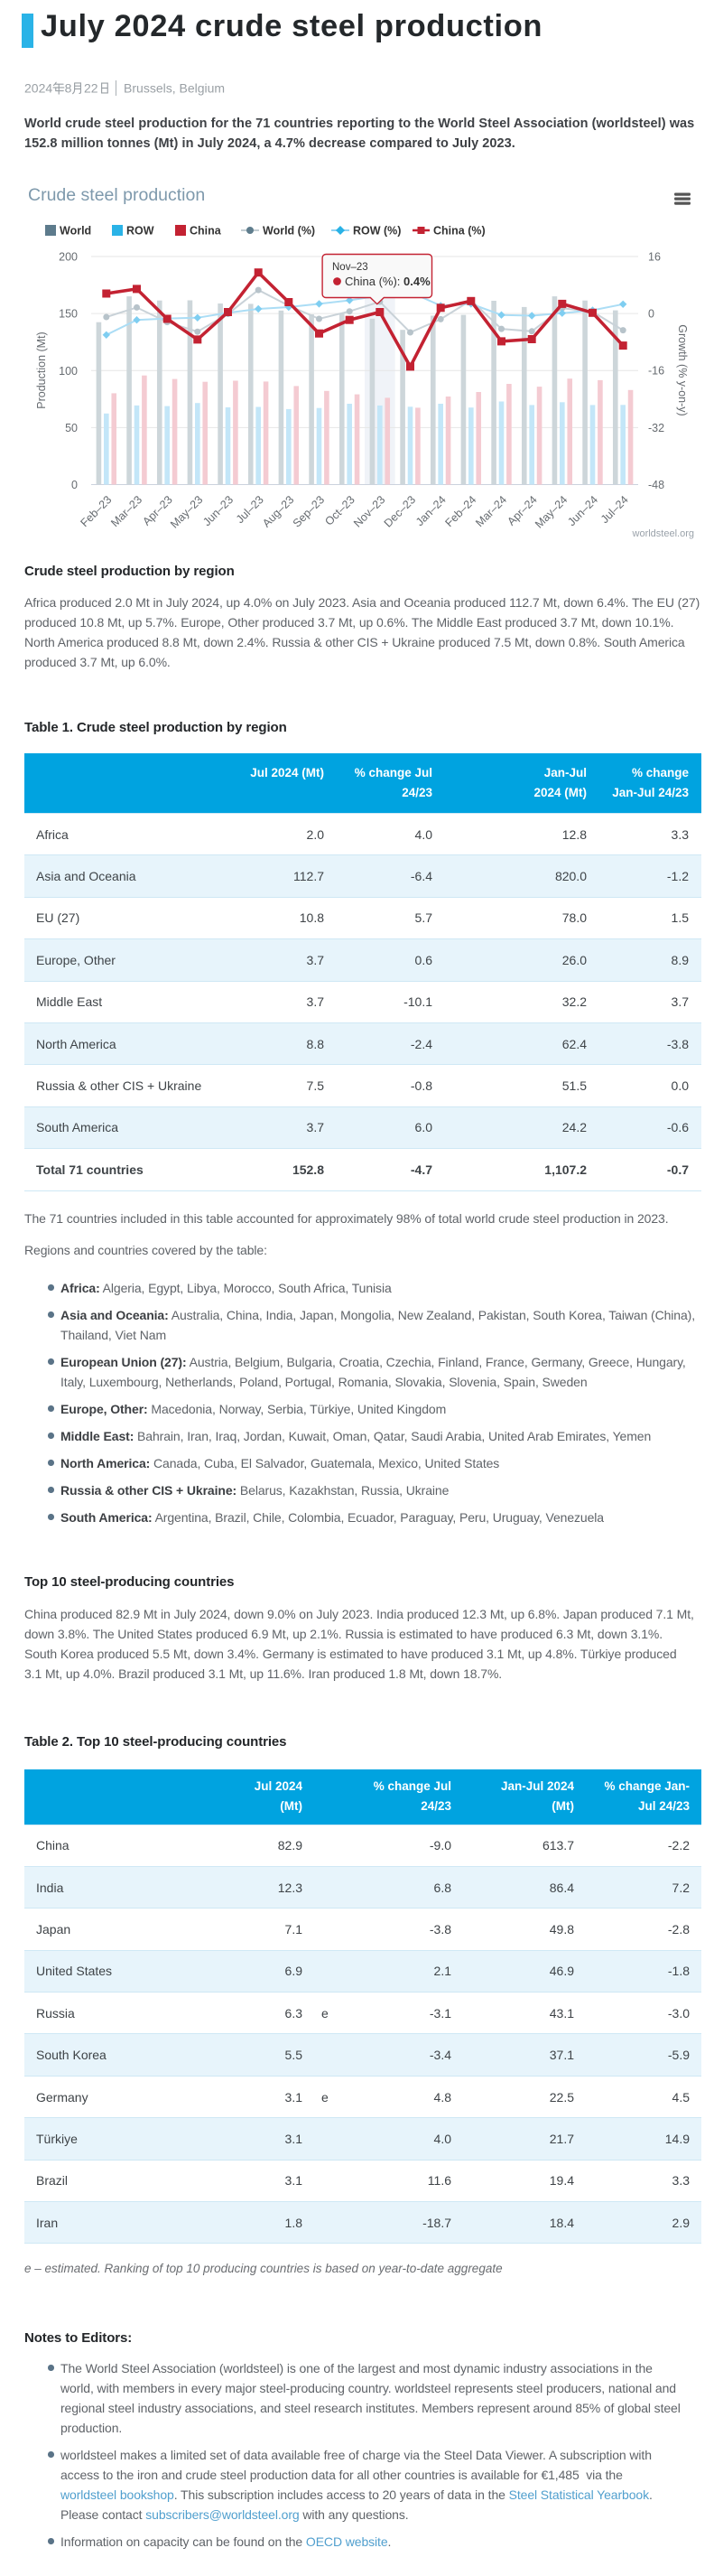 Image resolution: width=714 pixels, height=2576 pixels. I want to click on svg-text: May–24, so click(551, 511).